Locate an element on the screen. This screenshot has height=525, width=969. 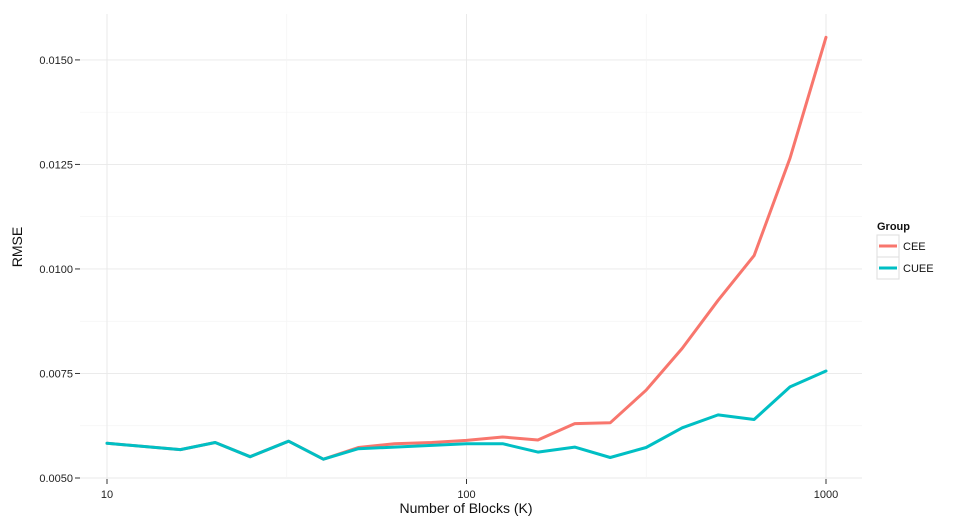
y-tick-label: 0.0150 is located at coordinates (56, 61).